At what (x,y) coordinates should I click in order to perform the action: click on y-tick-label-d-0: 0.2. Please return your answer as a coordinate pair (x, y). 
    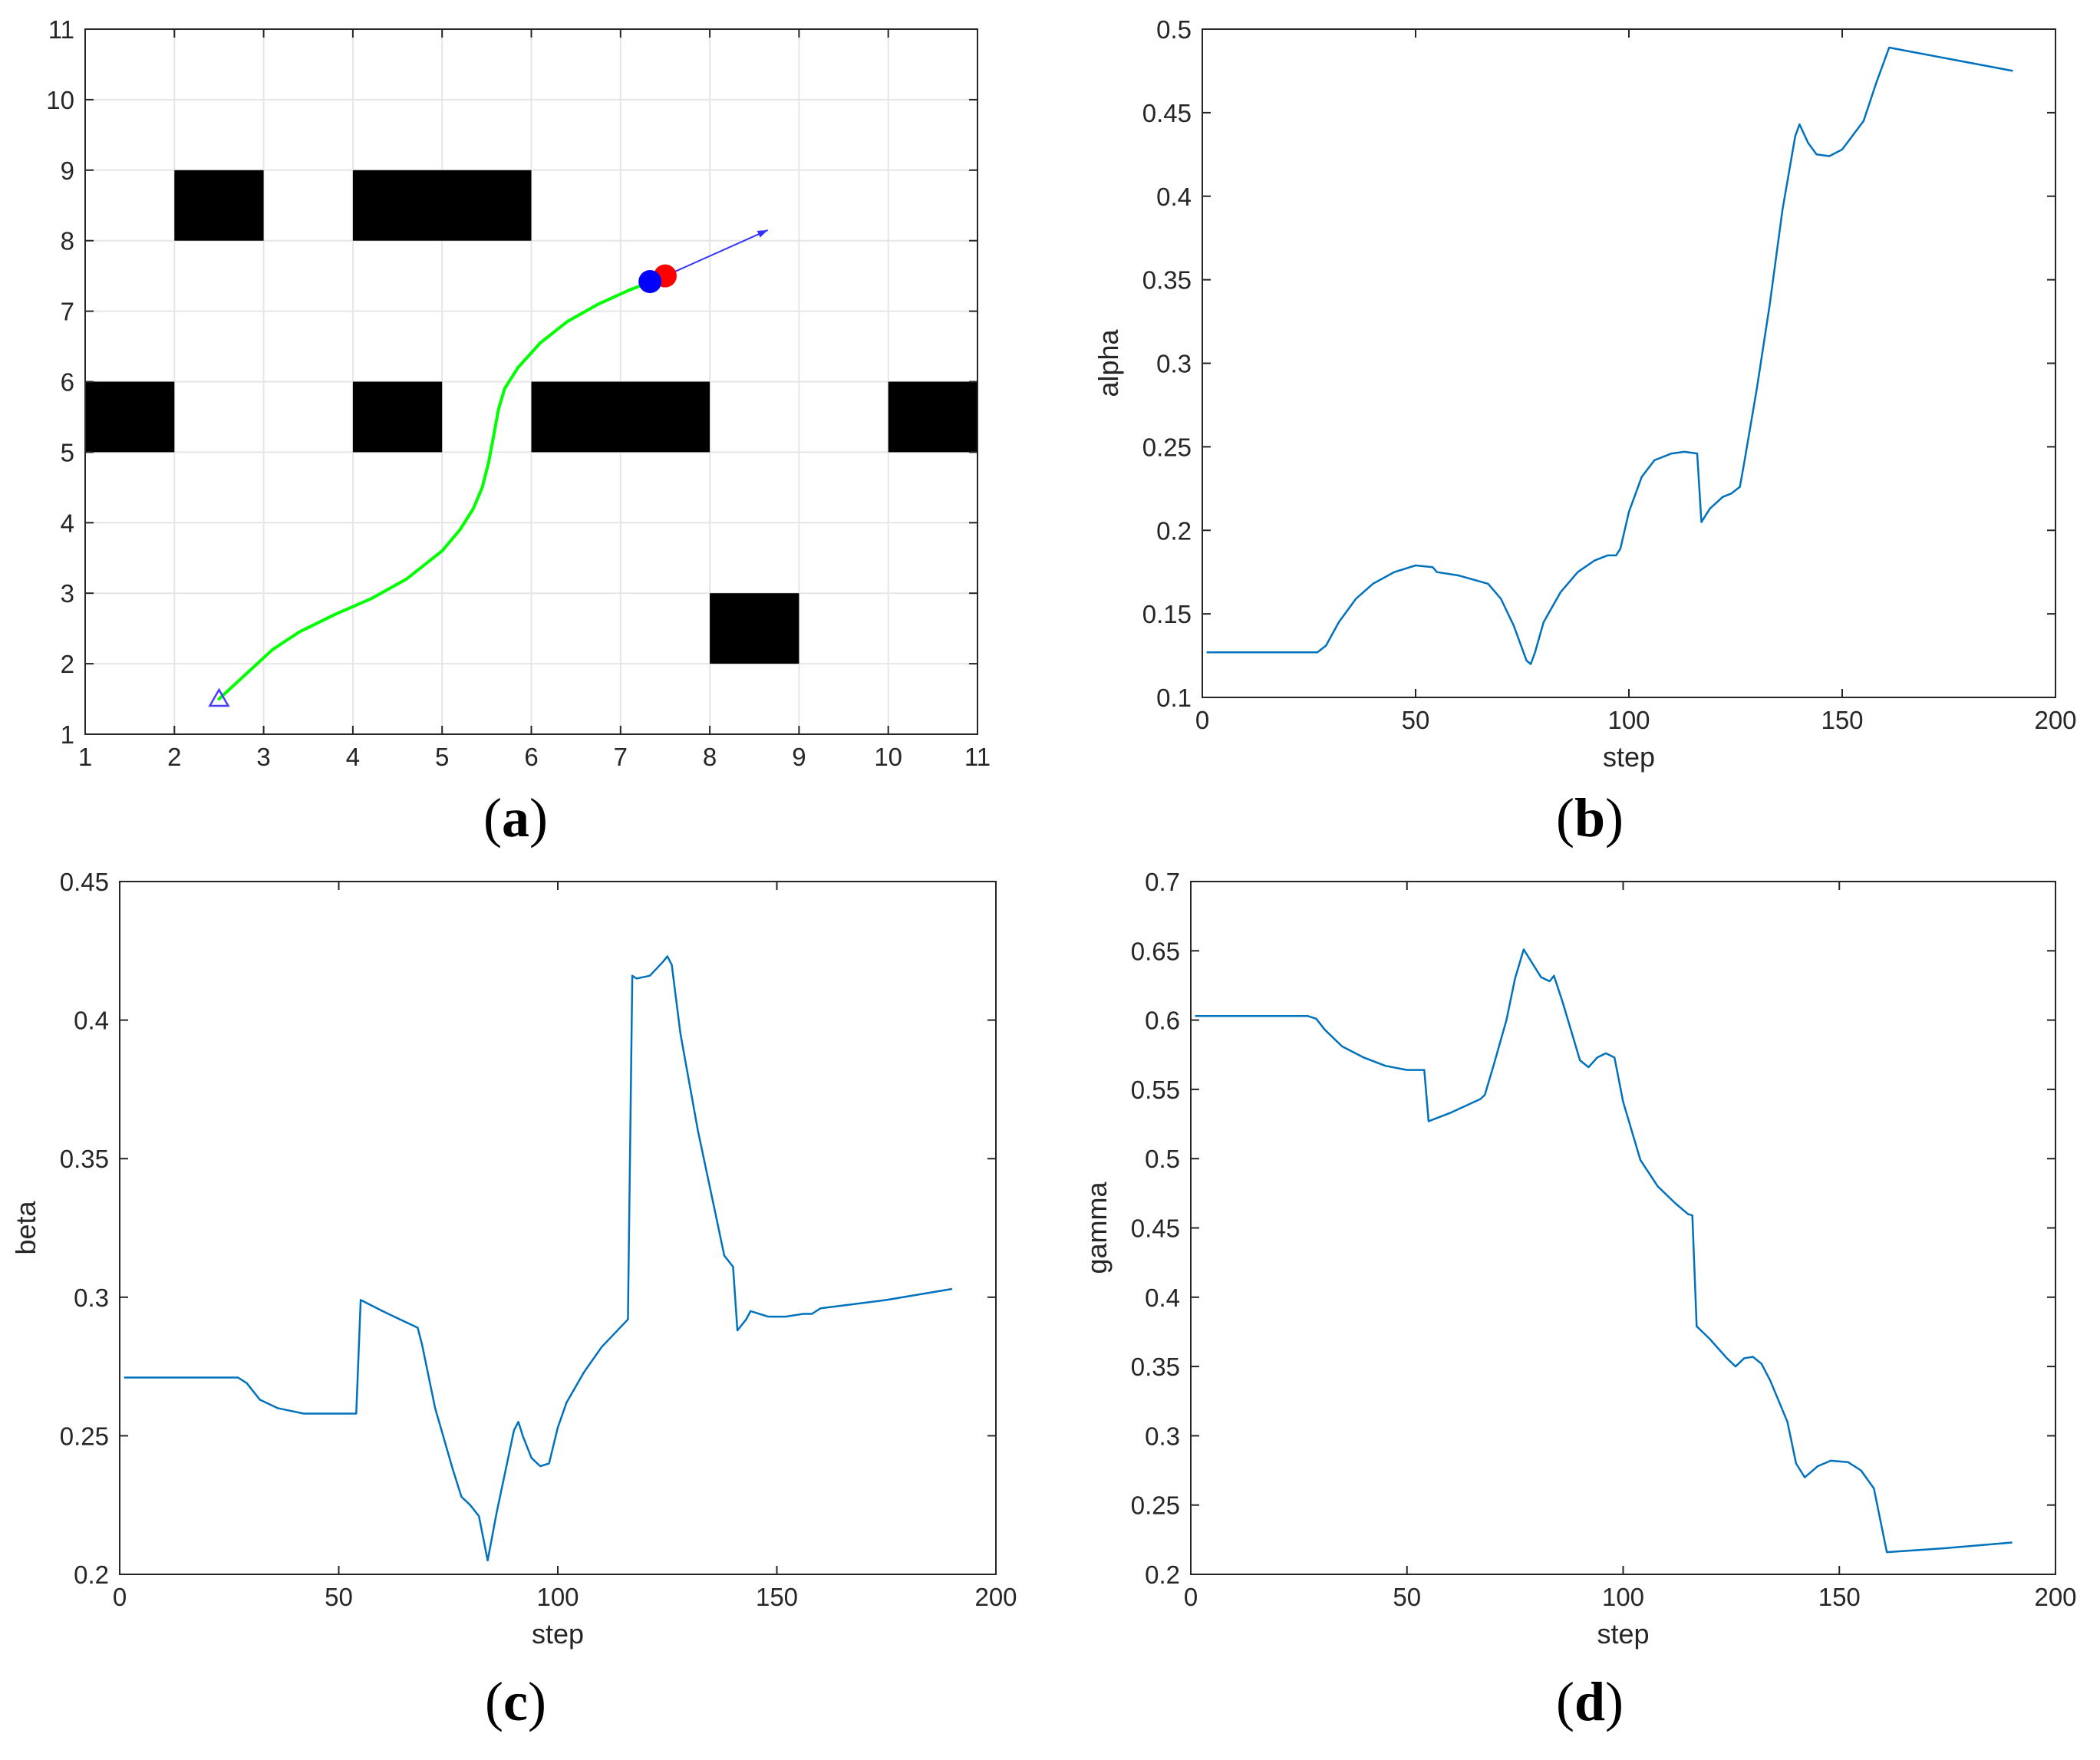
    Looking at the image, I should click on (1162, 1575).